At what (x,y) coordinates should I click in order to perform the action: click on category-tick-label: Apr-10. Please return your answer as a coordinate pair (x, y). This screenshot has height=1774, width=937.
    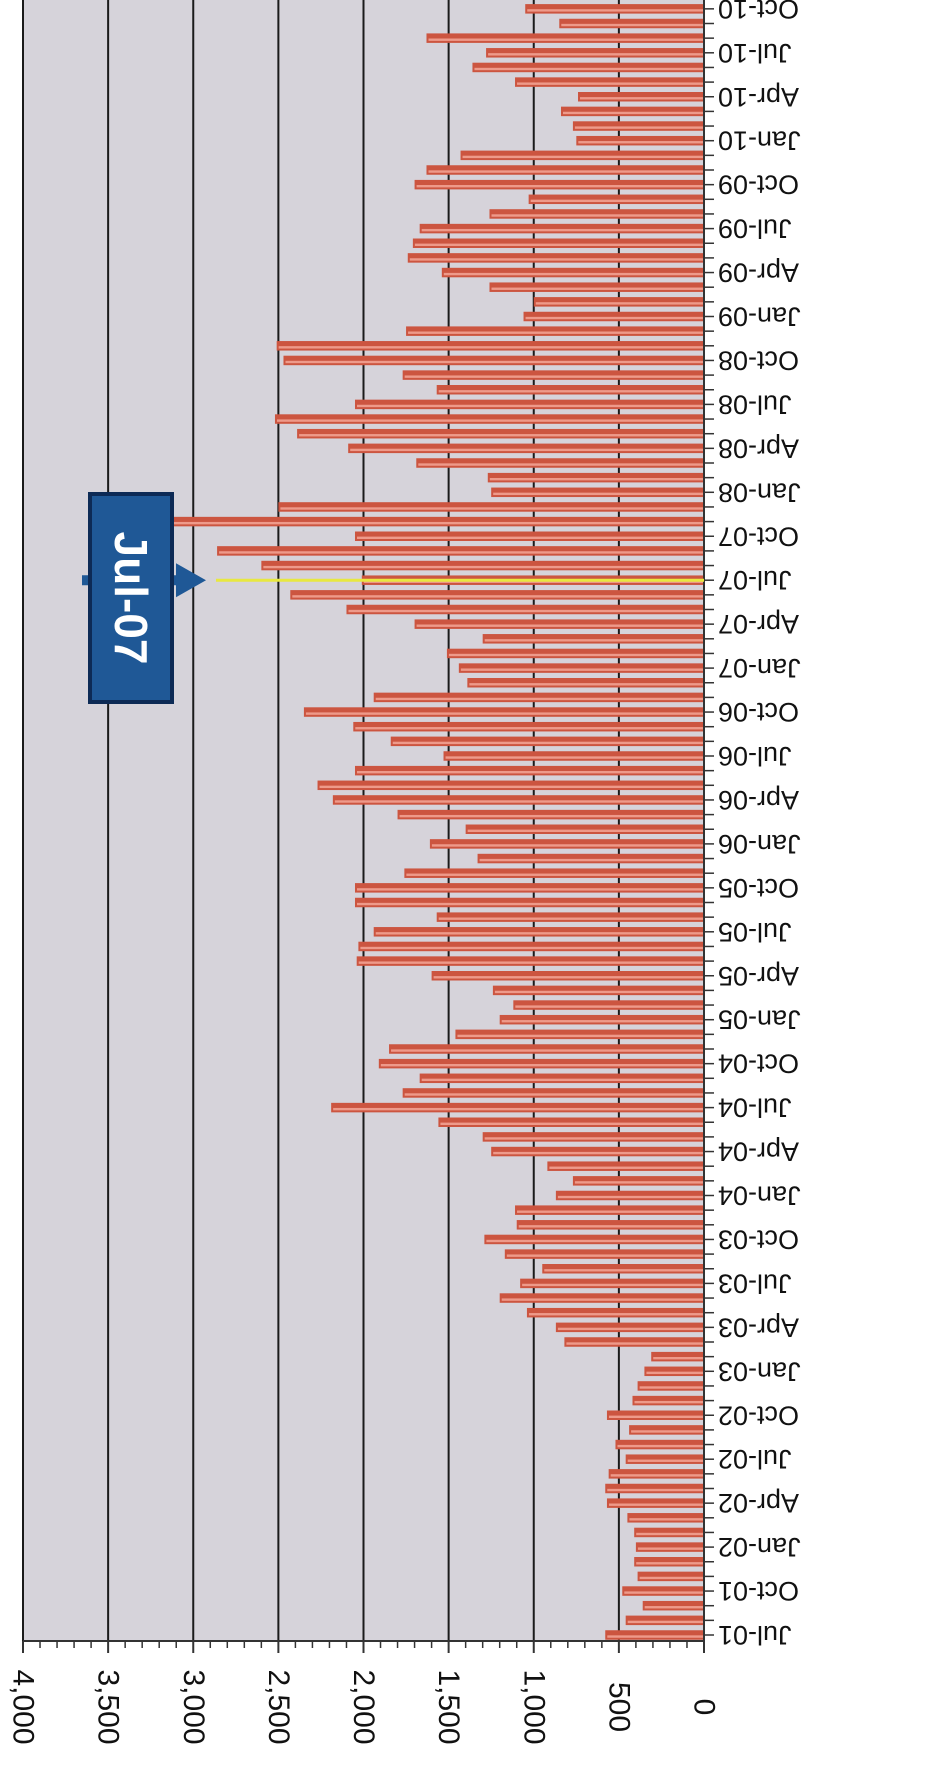
    Looking at the image, I should click on (758, 97).